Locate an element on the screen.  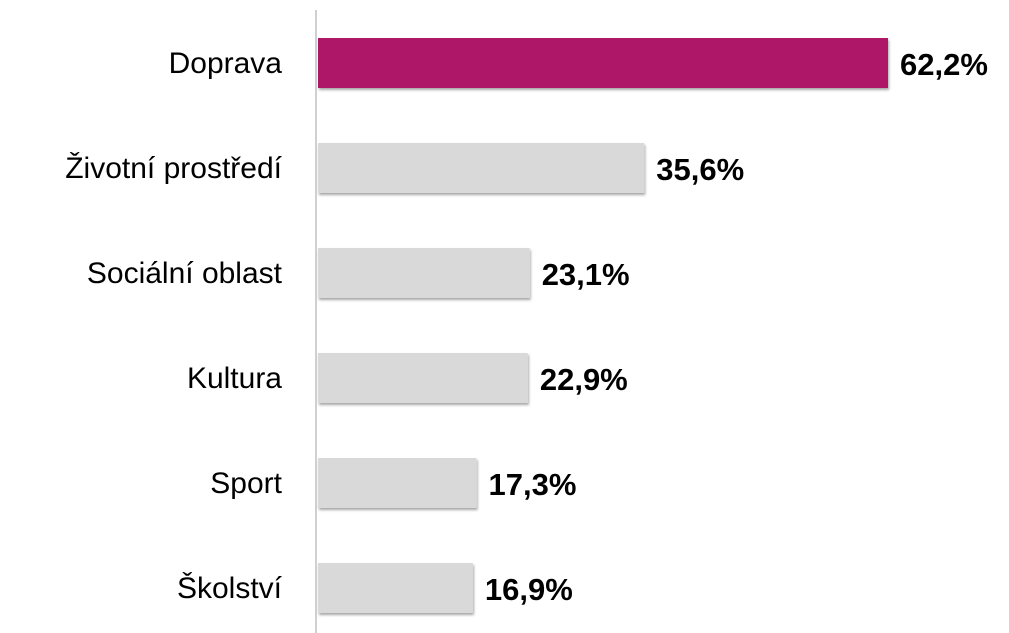
category-label: Doprava is located at coordinates (226, 63).